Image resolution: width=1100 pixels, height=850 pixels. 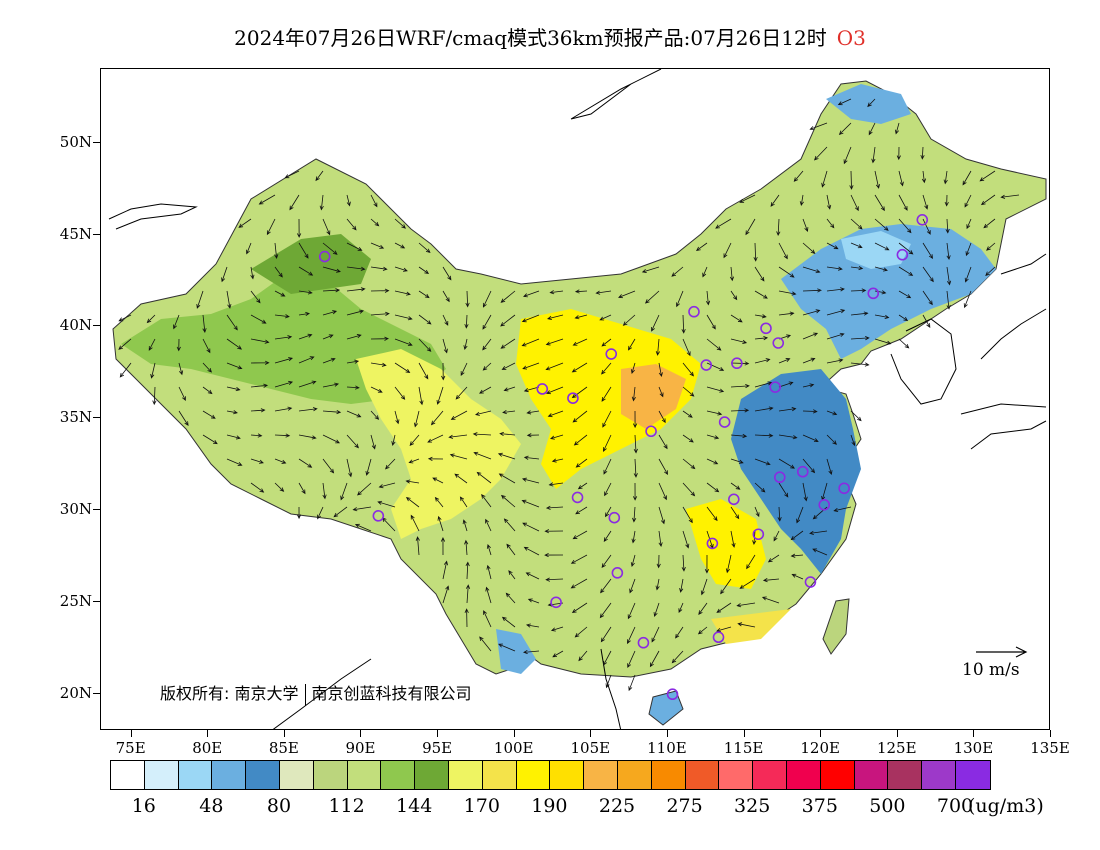 I want to click on color-bar-label: 170, so click(x=481, y=806).